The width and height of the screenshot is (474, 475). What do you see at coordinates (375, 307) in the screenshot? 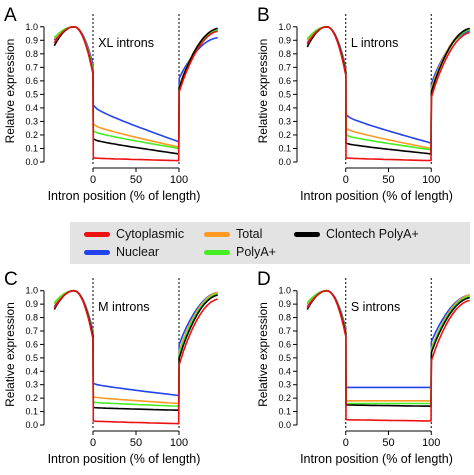
I see `panel-title: S introns` at bounding box center [375, 307].